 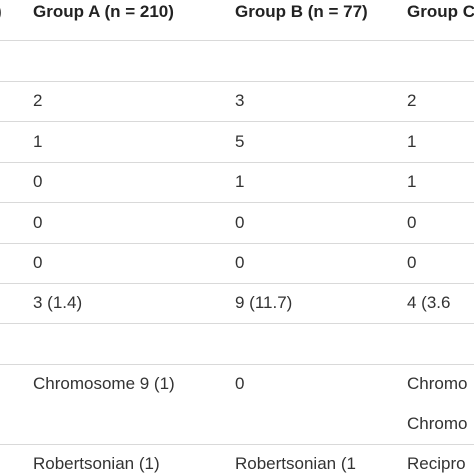 I want to click on header-cell: Group A (n = 210), so click(x=103, y=11).